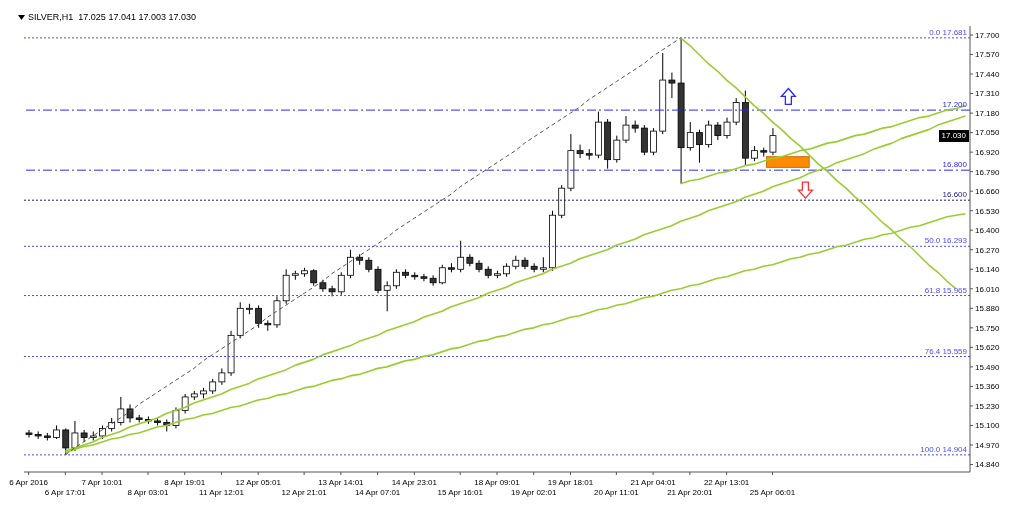  Describe the element at coordinates (988, 348) in the screenshot. I see `y-tick-label: 15.620` at that location.